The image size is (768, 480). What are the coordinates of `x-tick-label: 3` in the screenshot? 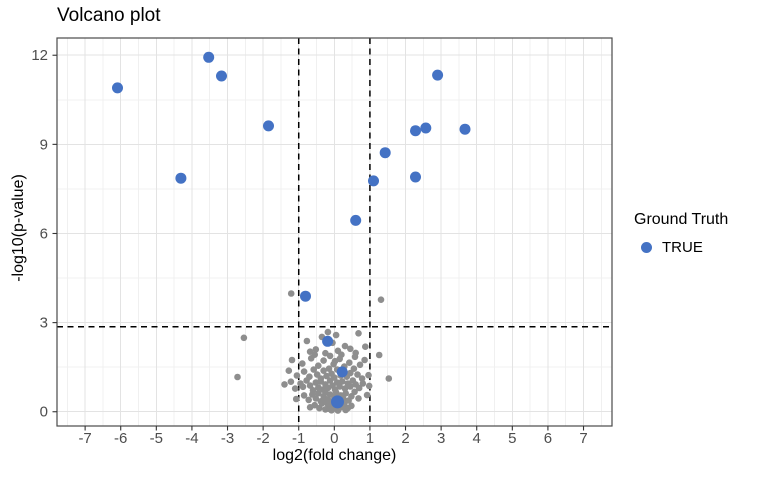 It's located at (441, 438).